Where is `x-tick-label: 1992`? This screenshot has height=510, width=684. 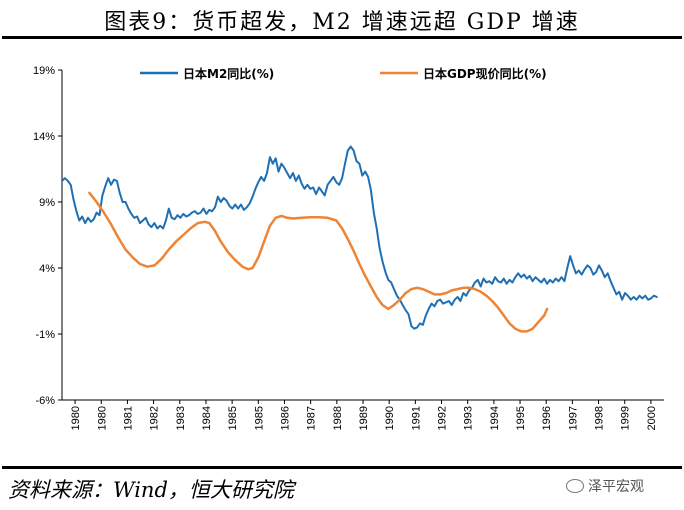
x-tick-label: 1992 is located at coordinates (443, 418).